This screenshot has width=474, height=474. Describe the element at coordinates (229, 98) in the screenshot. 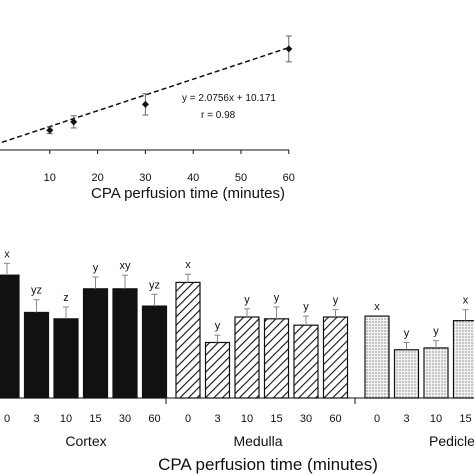

I see `fit-equation: y = 2.0756x + 10.171` at that location.